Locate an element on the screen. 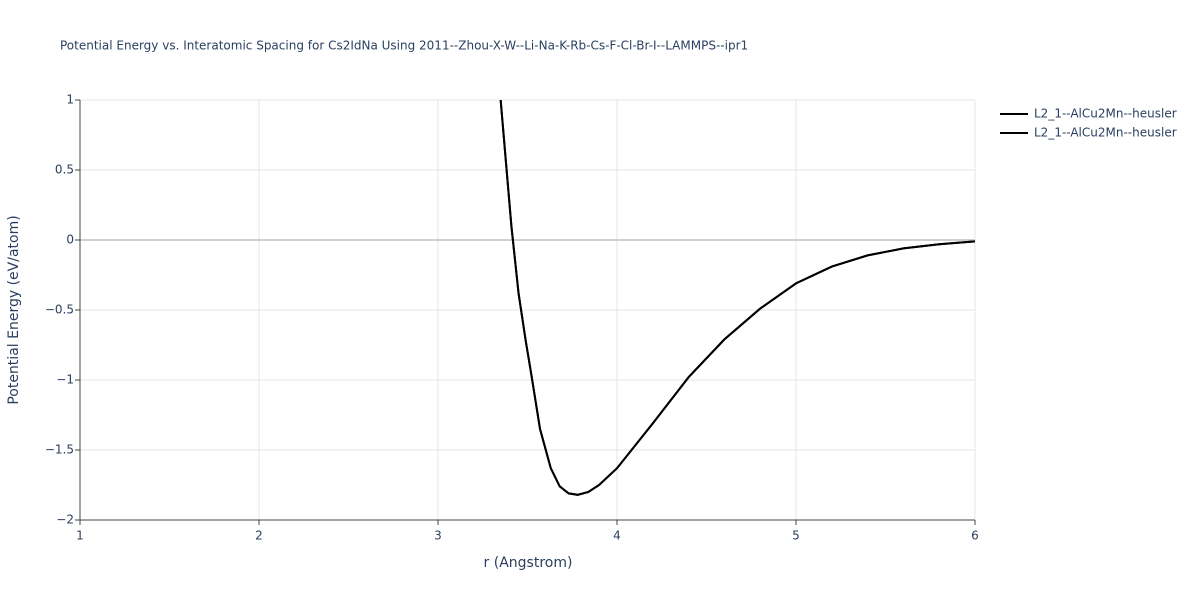 This screenshot has height=600, width=1200. x-tick-label: 5 is located at coordinates (796, 536).